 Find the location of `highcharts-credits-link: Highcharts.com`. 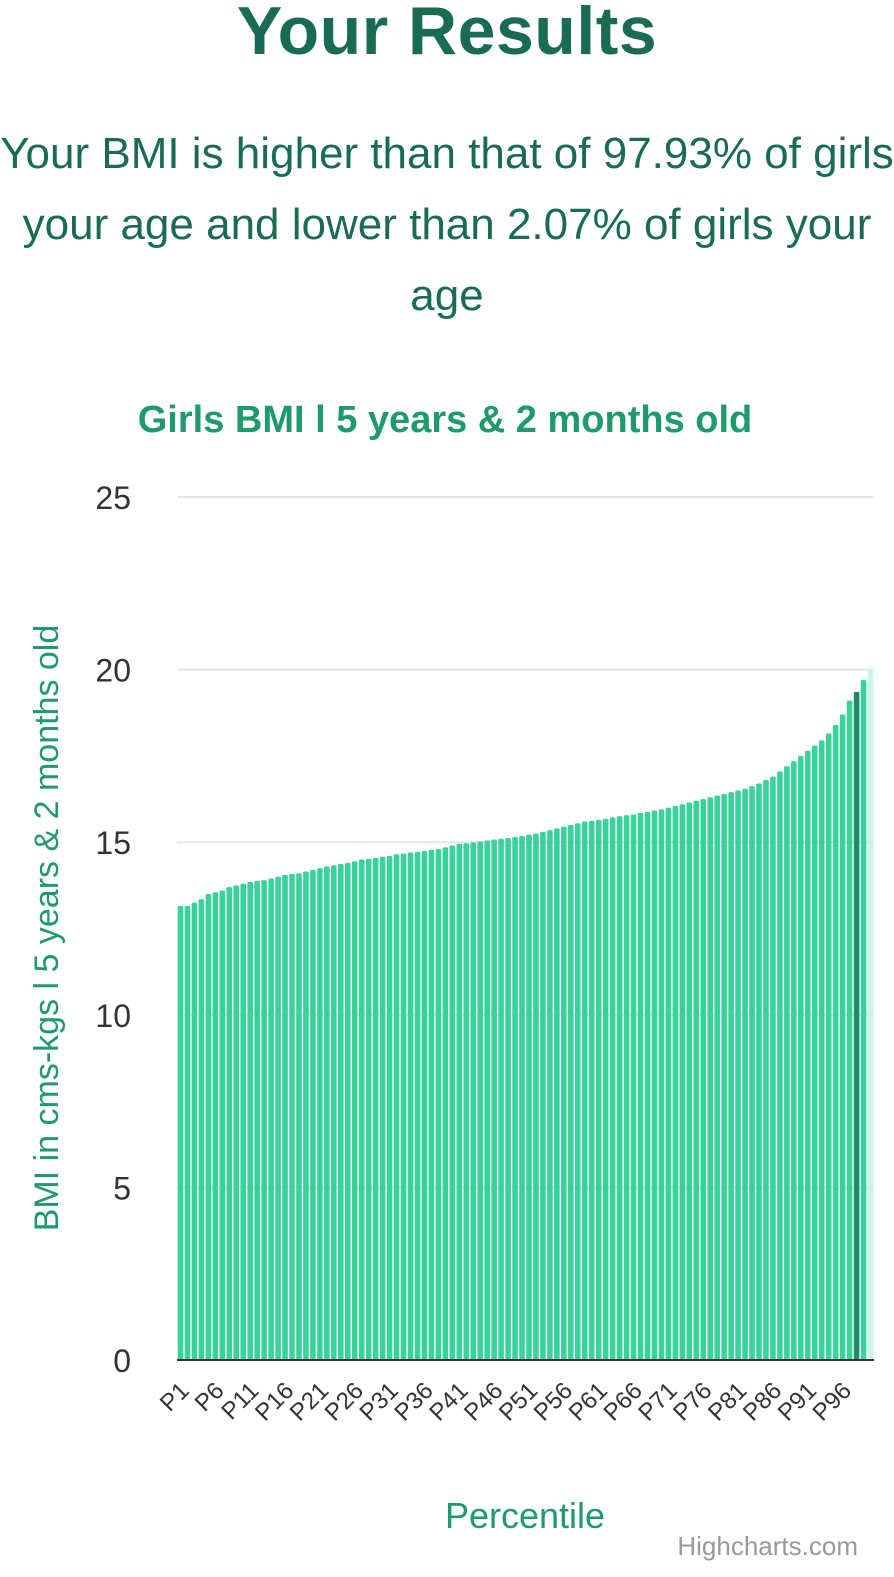

highcharts-credits-link: Highcharts.com is located at coordinates (767, 1546).